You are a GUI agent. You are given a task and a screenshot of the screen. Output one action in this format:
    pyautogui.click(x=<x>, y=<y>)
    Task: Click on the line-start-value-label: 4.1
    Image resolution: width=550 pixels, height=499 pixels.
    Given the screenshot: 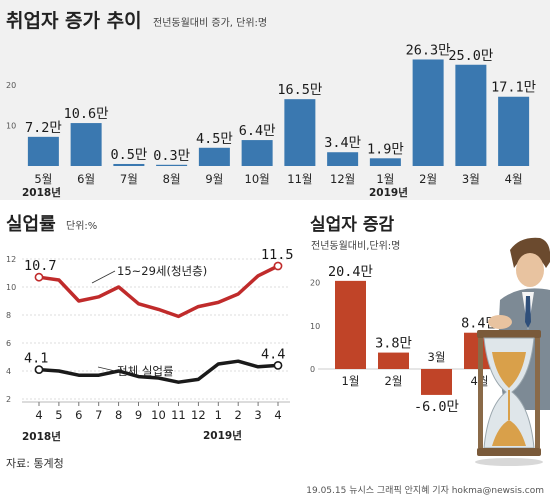 What is the action you would take?
    pyautogui.click(x=36, y=359)
    